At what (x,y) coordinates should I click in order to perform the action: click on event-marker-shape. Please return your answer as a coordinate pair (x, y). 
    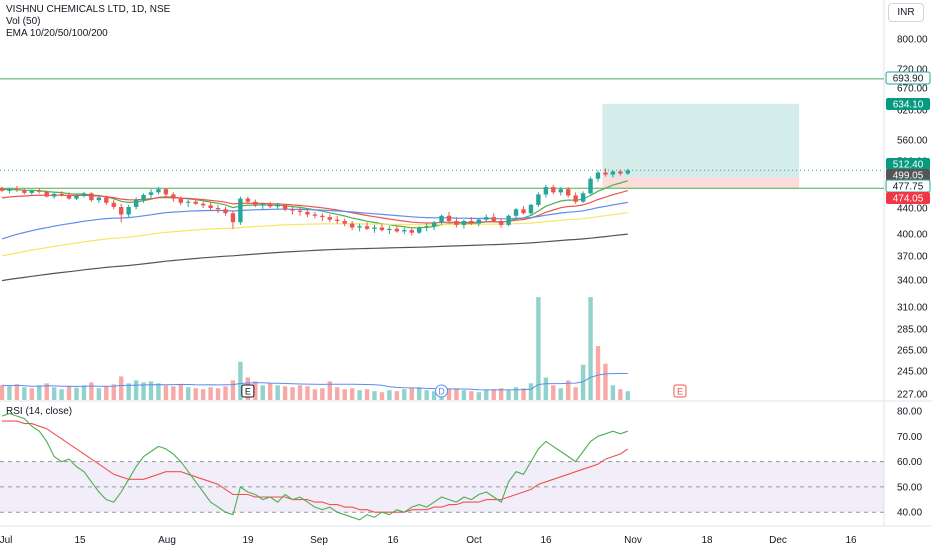
    Looking at the image, I should click on (442, 391).